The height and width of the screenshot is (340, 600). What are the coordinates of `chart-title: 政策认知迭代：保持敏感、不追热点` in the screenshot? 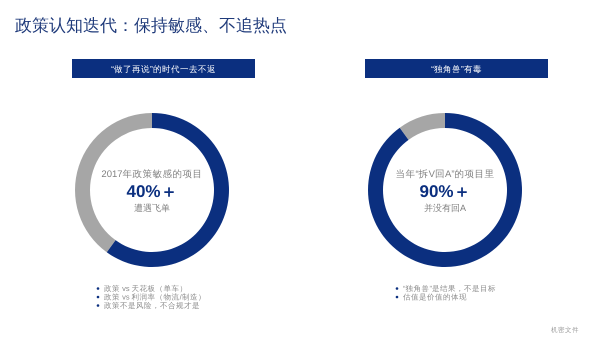 It's located at (151, 25).